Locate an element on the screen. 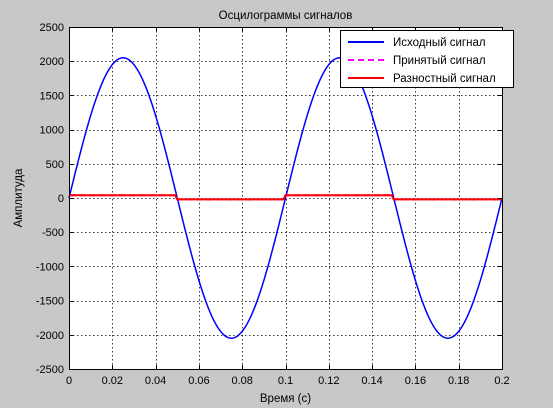 This screenshot has height=408, width=553. x-tick-label: 0.1 is located at coordinates (285, 381).